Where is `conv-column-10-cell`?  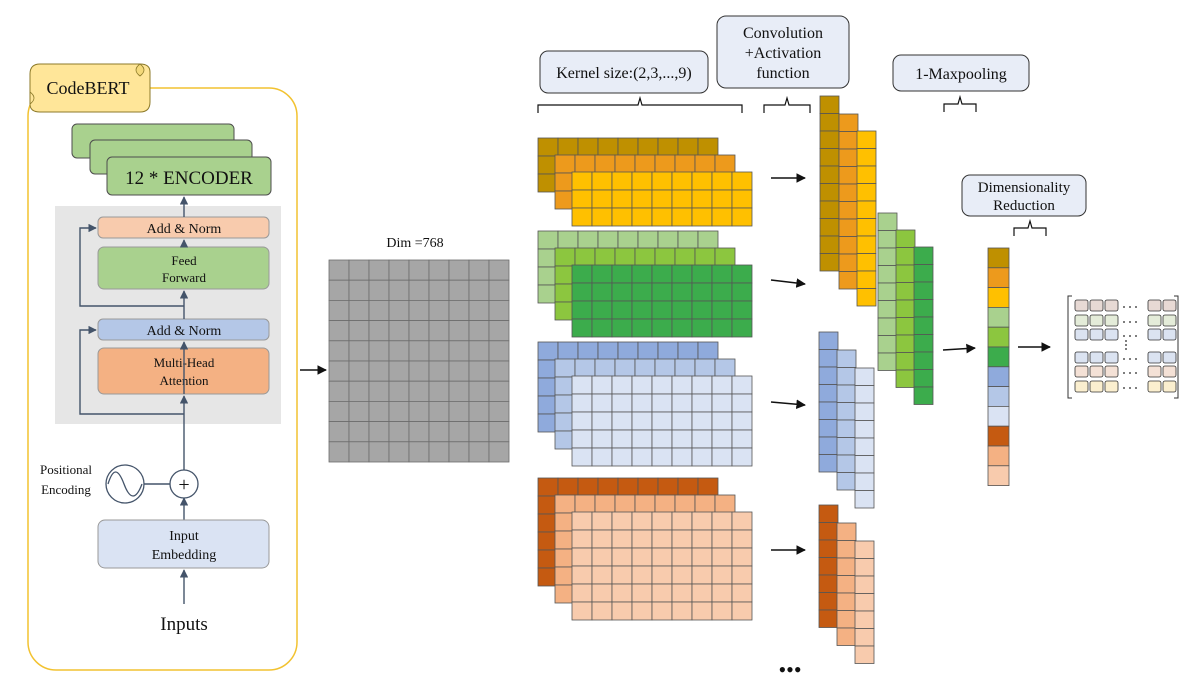 conv-column-10-cell is located at coordinates (828, 601).